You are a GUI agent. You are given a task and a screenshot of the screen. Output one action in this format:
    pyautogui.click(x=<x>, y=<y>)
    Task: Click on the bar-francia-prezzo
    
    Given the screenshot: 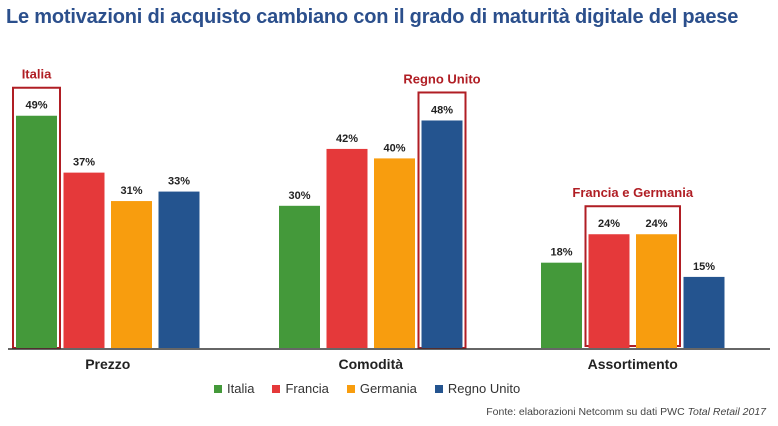 What is the action you would take?
    pyautogui.click(x=84, y=260)
    